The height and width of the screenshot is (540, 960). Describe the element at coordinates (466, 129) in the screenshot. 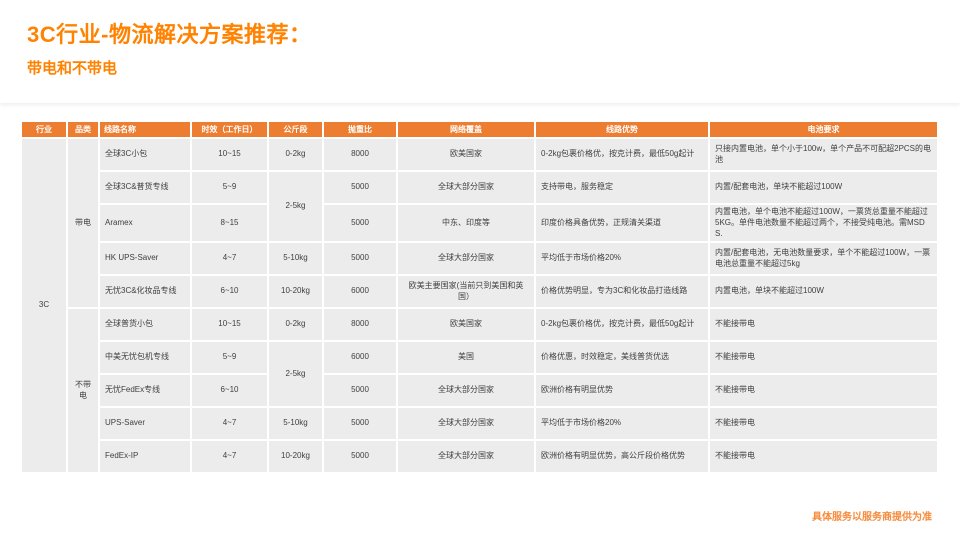

I see `col-header-coverage: 网络覆盖` at that location.